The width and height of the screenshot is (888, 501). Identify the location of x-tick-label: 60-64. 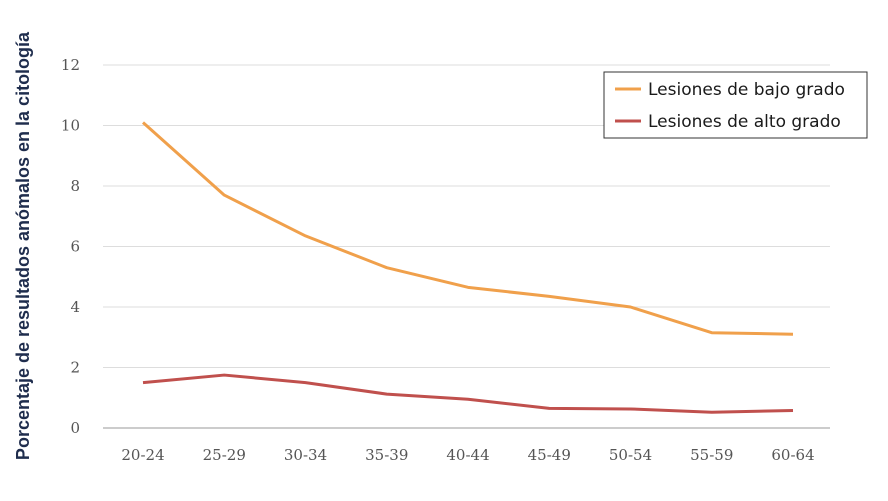
(792, 455).